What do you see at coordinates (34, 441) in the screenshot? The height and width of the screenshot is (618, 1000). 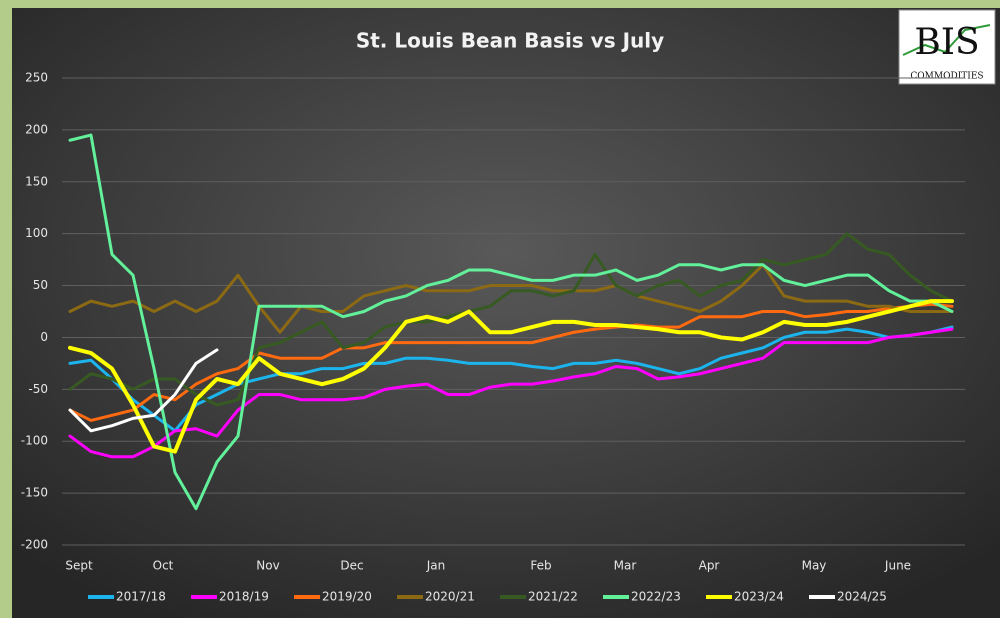 I see `y-tick-label: -100` at bounding box center [34, 441].